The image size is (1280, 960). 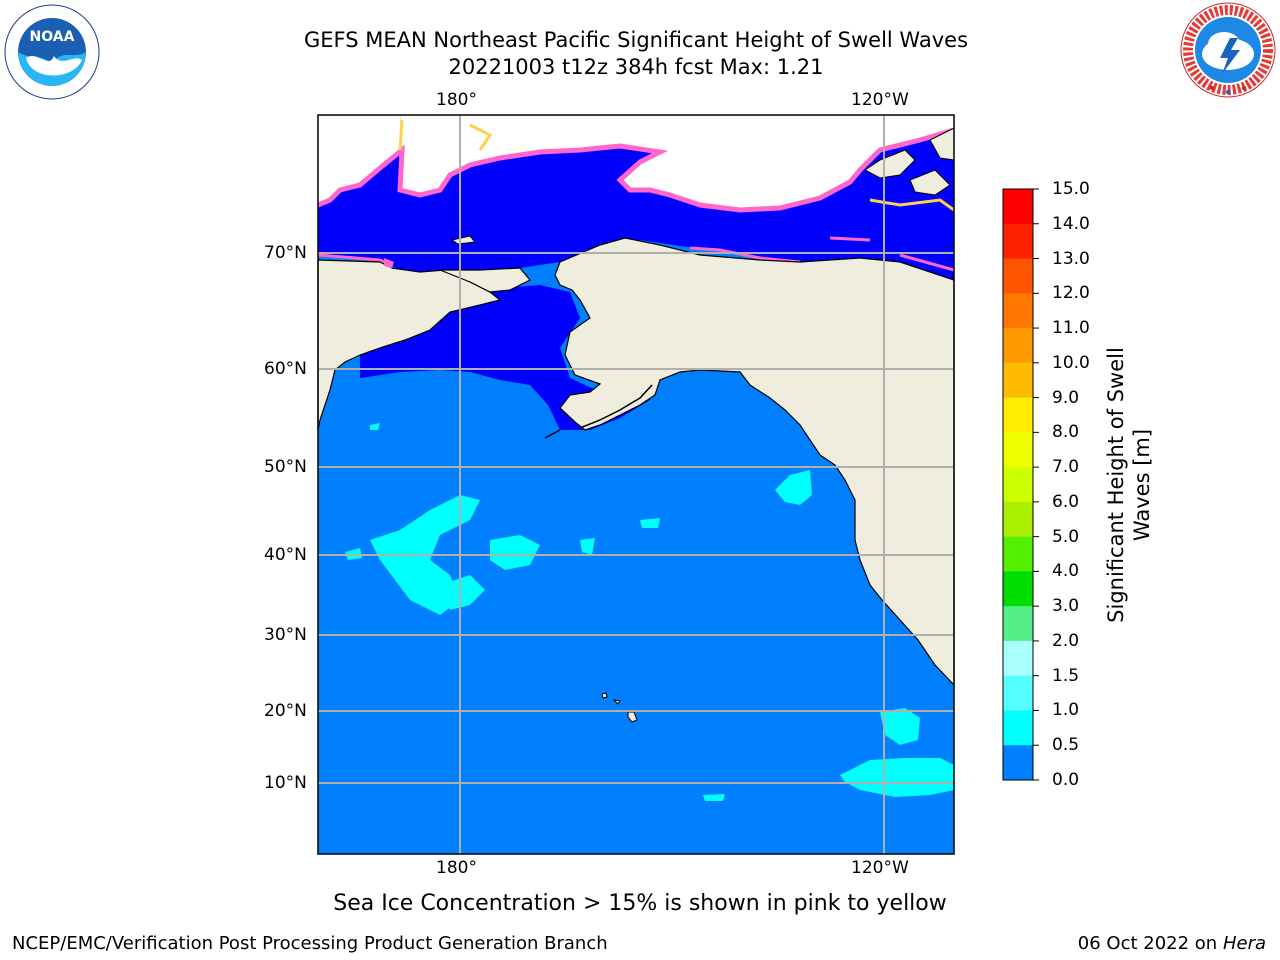 I want to click on colorbar-tick-label: 10.0, so click(x=1071, y=362).